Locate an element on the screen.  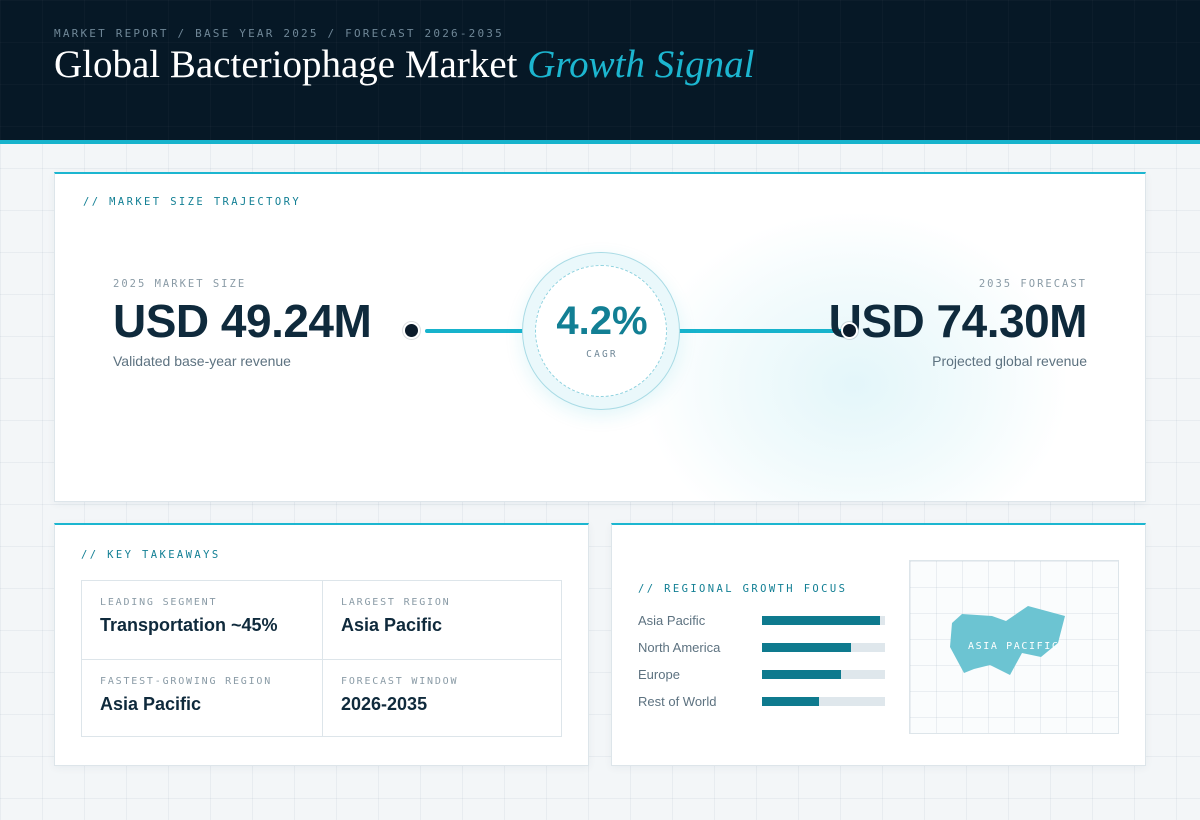
base-year-marker is located at coordinates (411, 330).